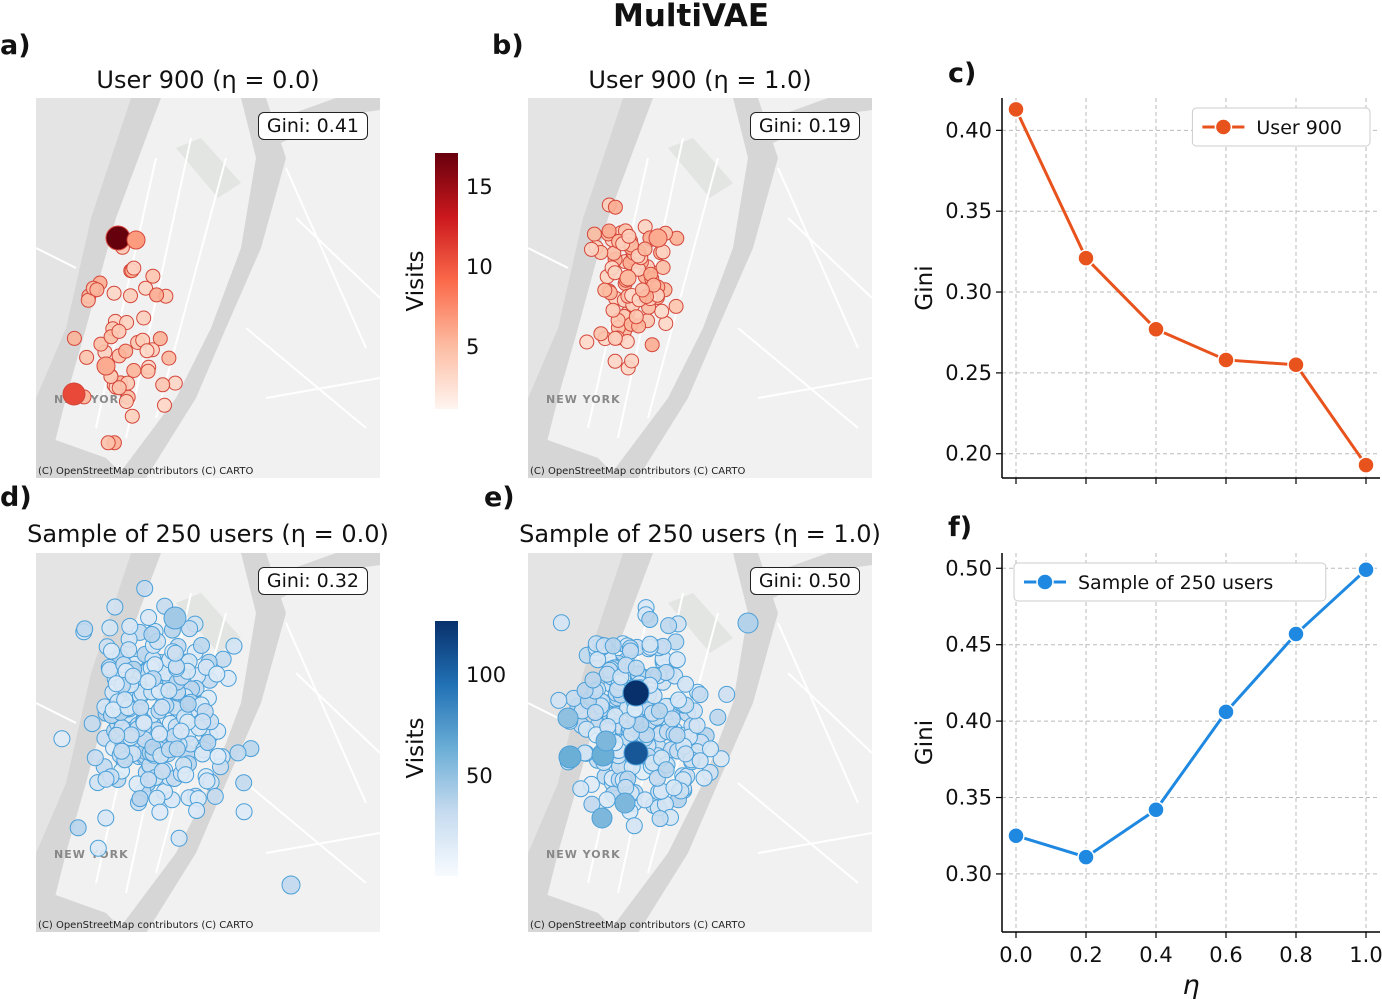  I want to click on map-d-title: Sample of 250 users (η = 0.0), so click(208, 534).